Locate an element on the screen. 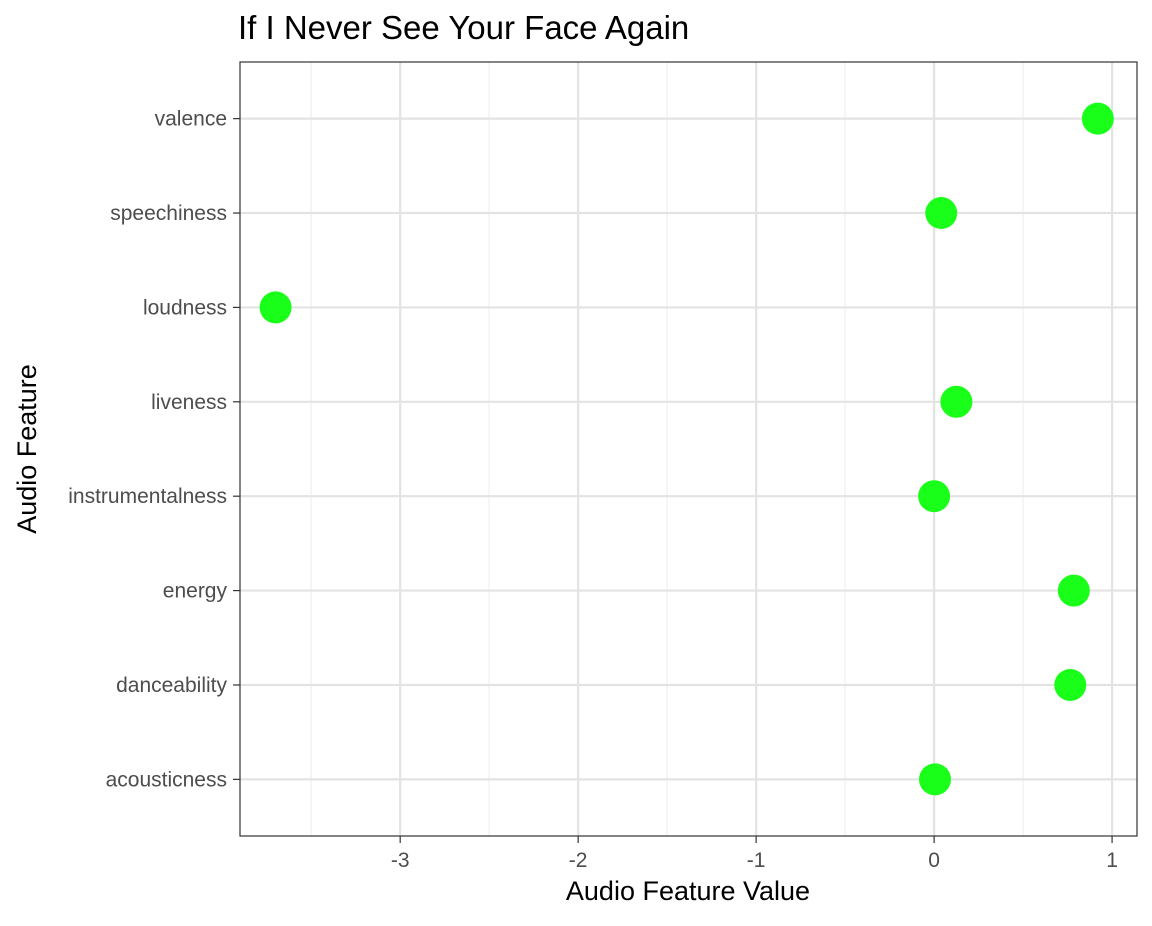 The width and height of the screenshot is (1152, 926). x-axis: -3 -2 -1 0 1 is located at coordinates (754, 854).